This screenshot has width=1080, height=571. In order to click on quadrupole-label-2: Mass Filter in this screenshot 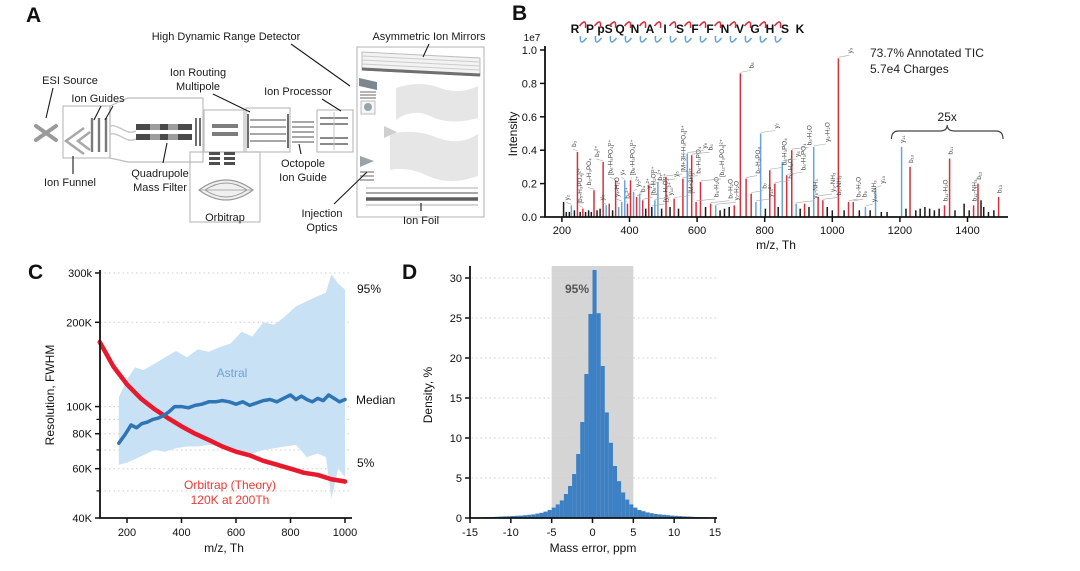, I will do `click(160, 188)`.